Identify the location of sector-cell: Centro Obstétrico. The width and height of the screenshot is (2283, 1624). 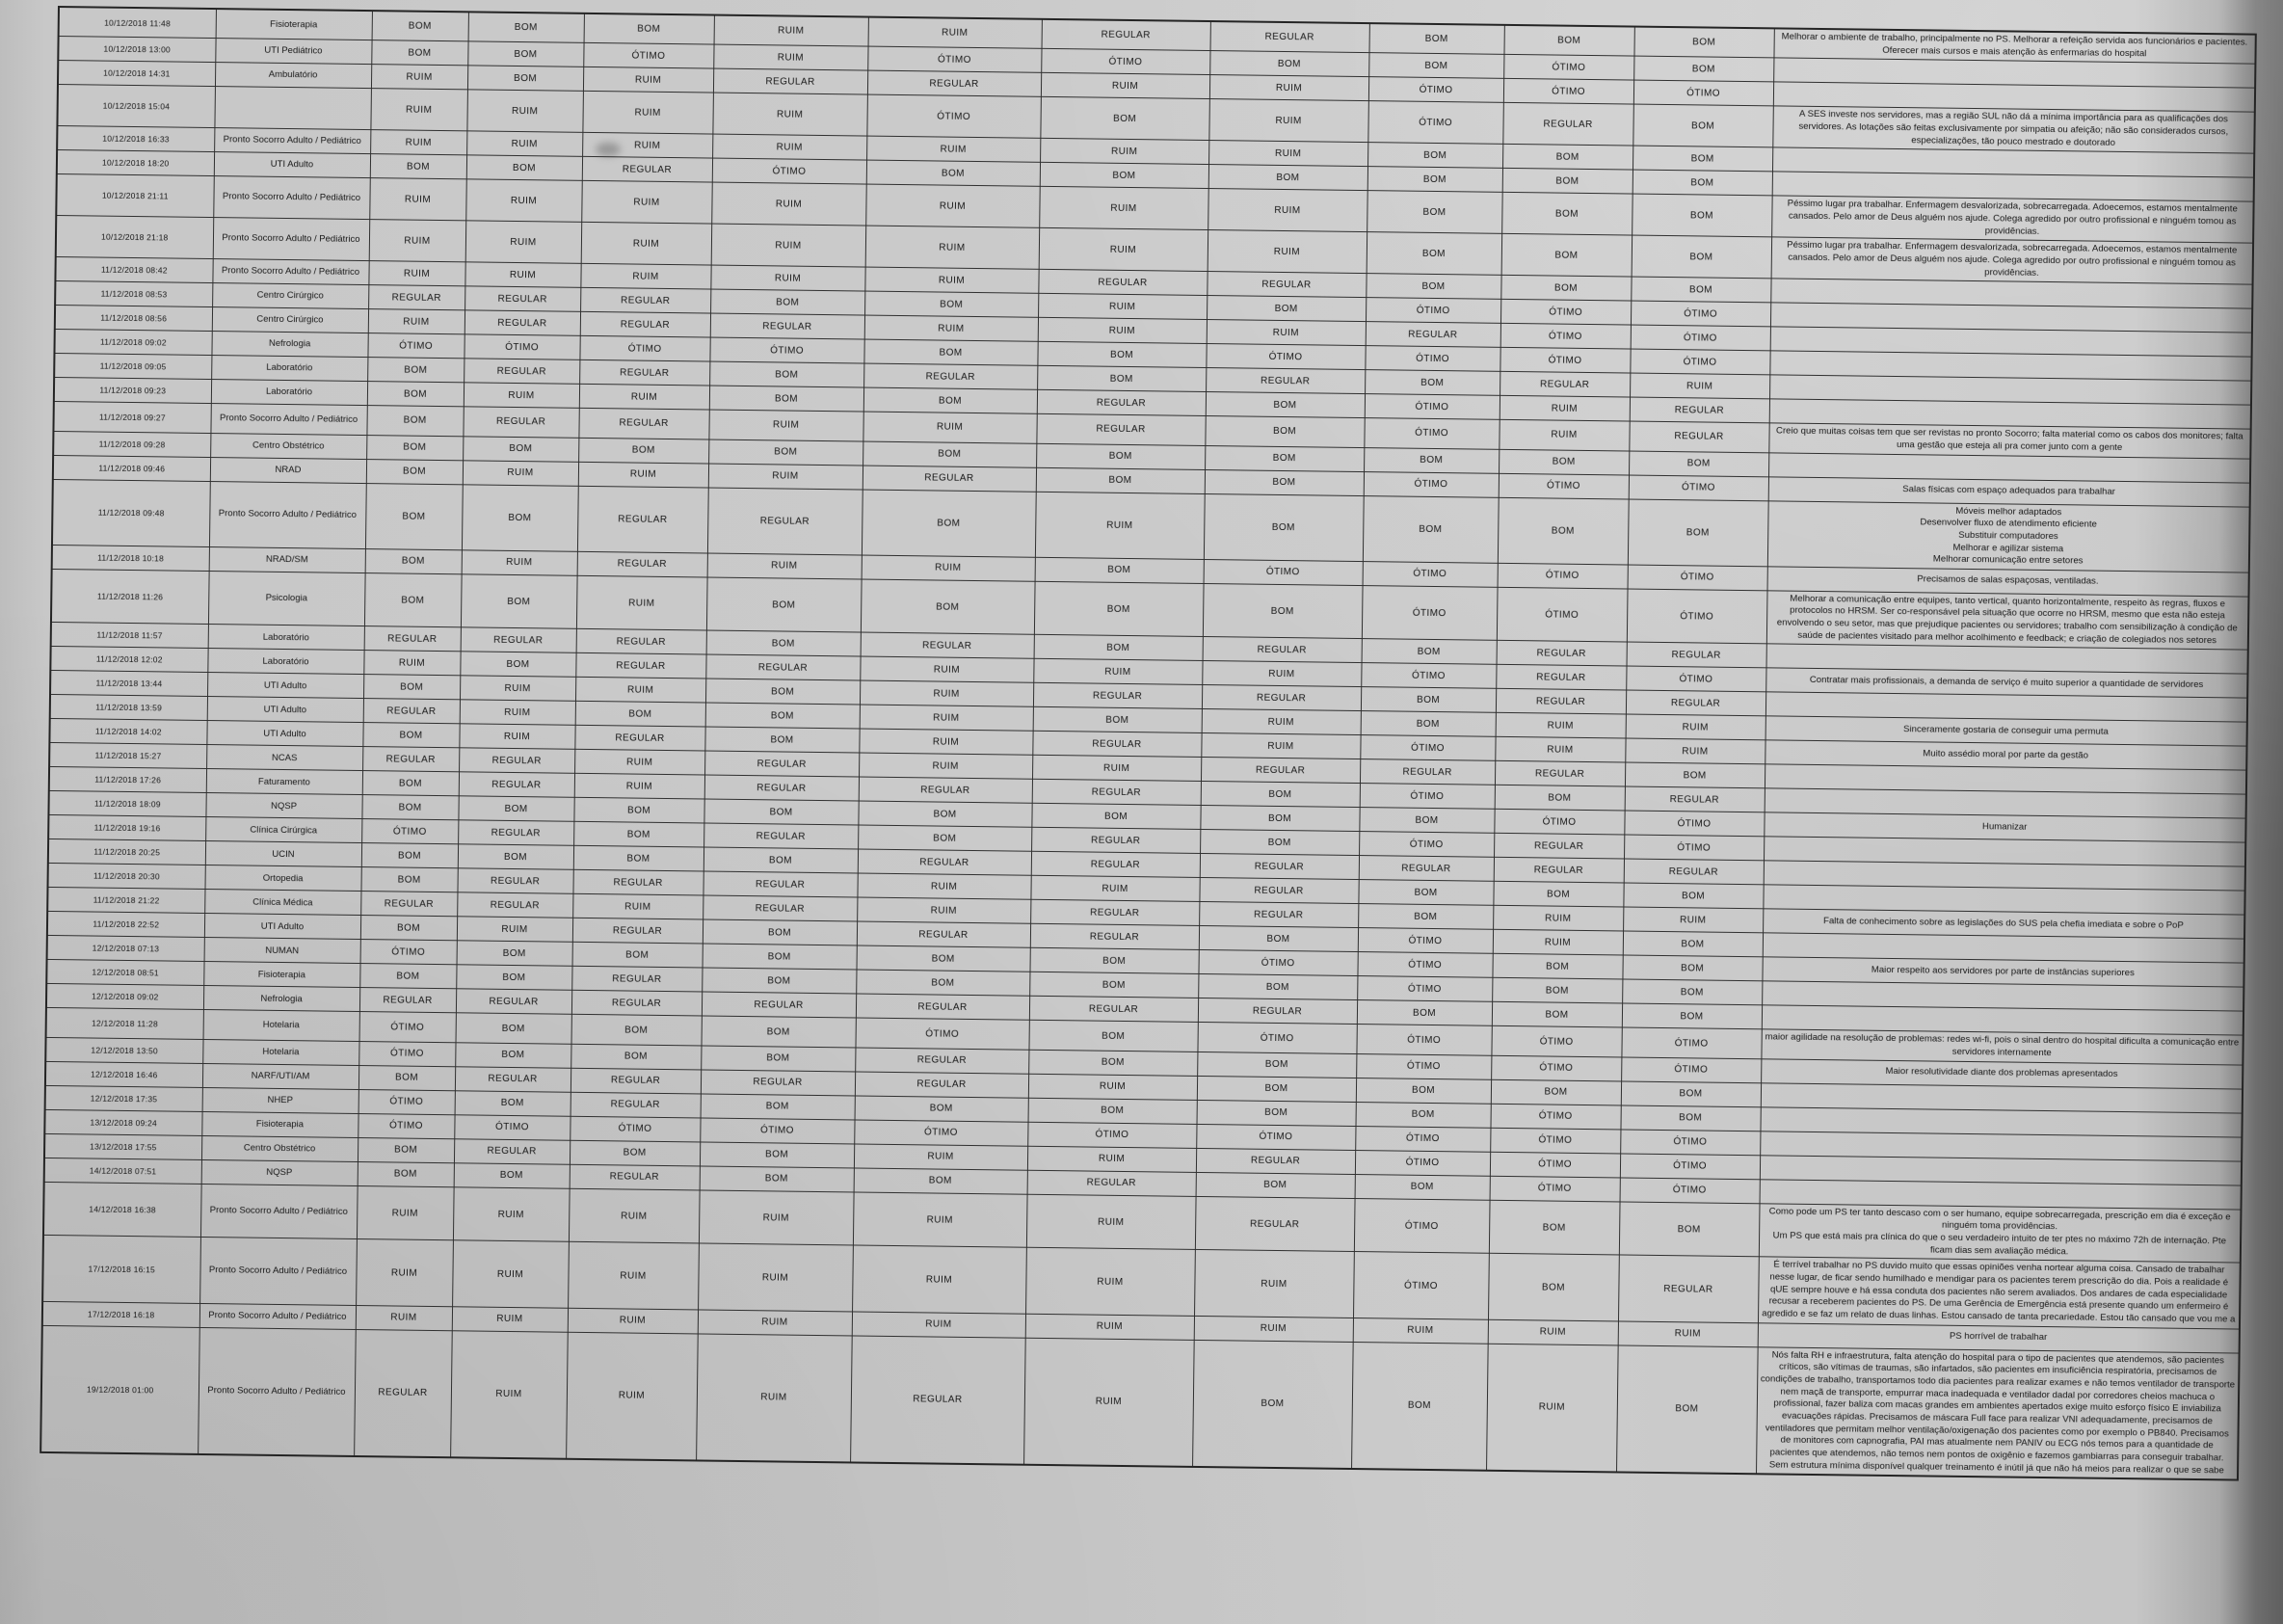
(279, 1148).